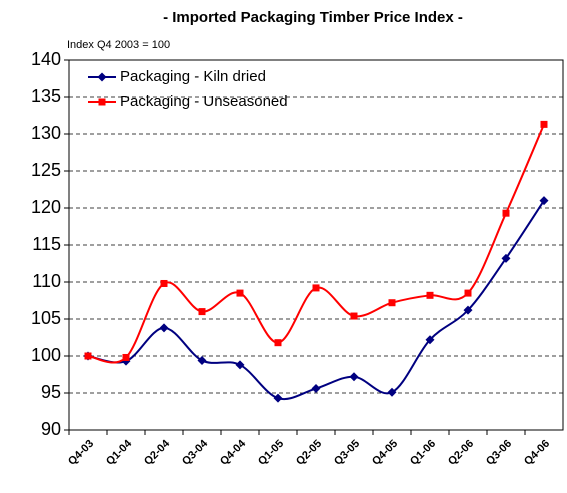  I want to click on y-tick-label: 95, so click(51, 392).